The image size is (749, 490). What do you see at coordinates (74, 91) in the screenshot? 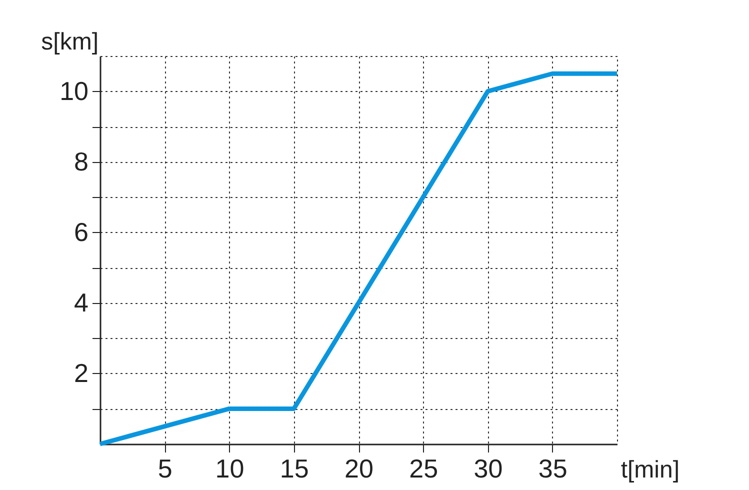
I see `y-tick-label: 10` at bounding box center [74, 91].